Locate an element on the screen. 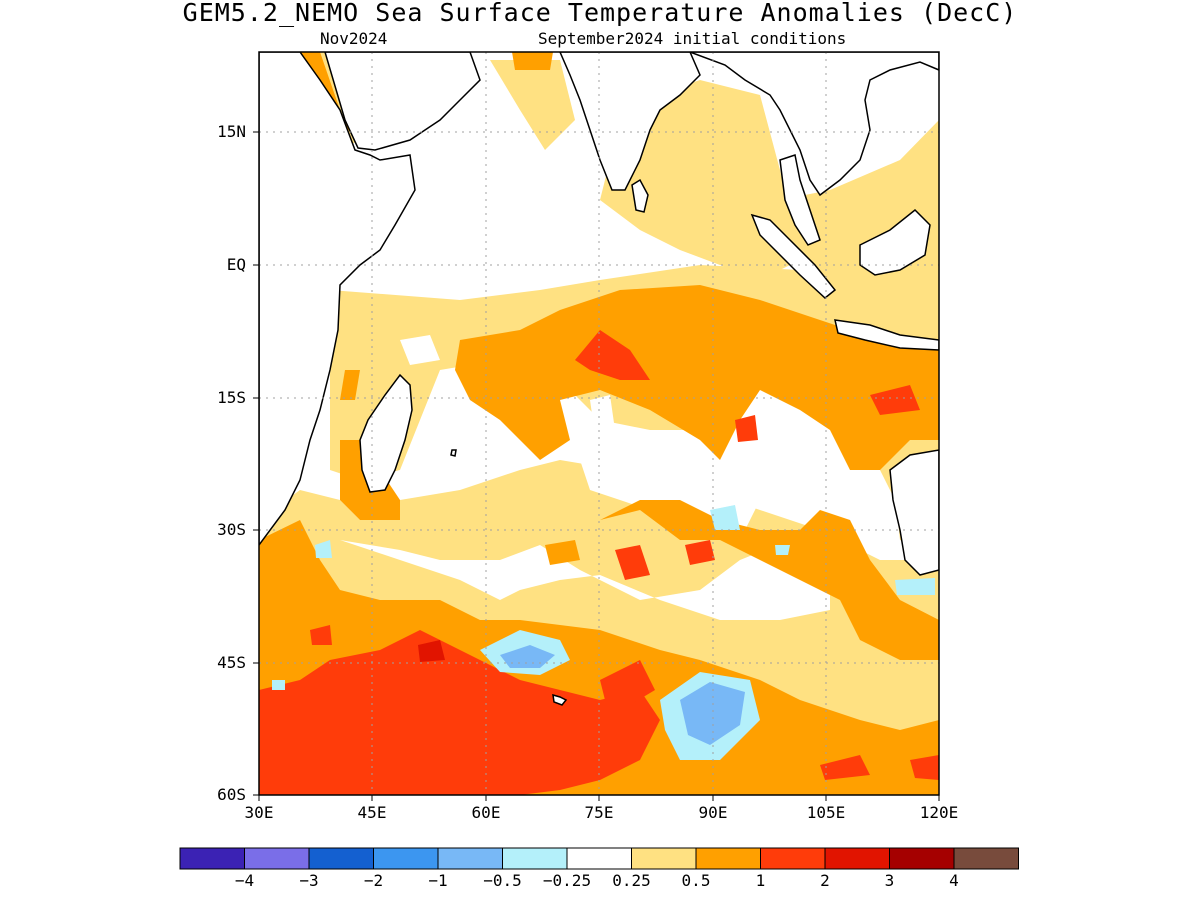  java-outline is located at coordinates (886, 335).